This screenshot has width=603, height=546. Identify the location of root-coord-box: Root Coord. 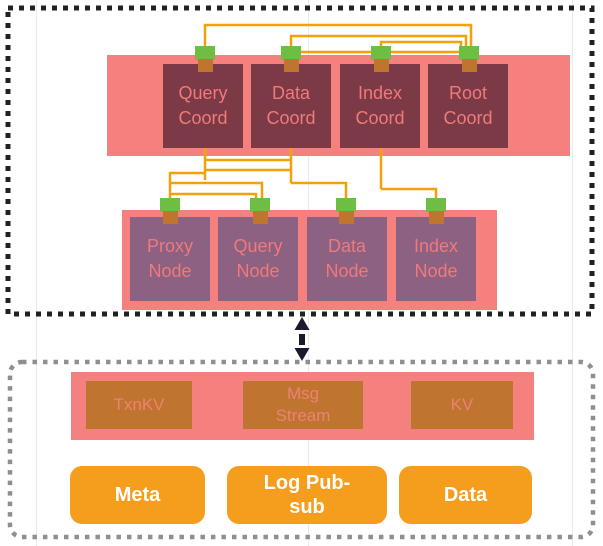
(468, 106).